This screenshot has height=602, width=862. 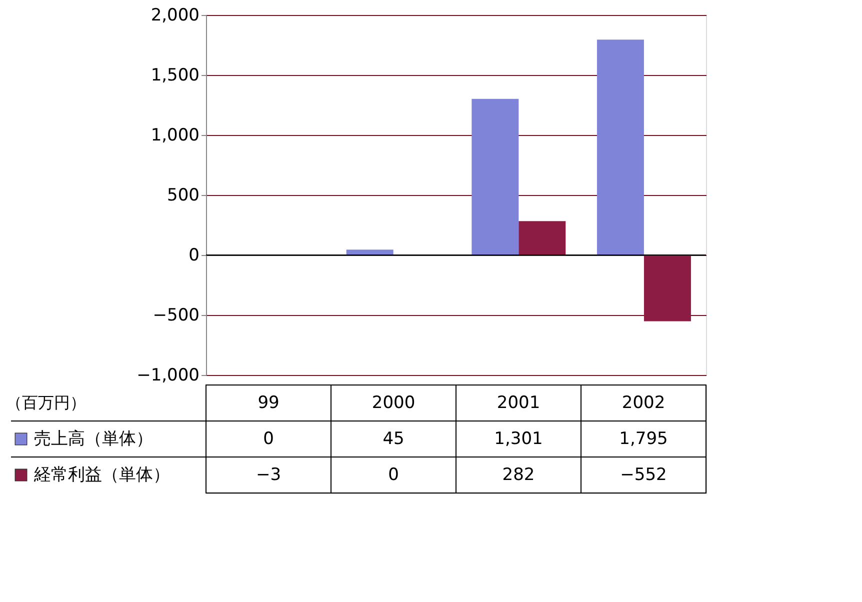 What do you see at coordinates (194, 256) in the screenshot?
I see `y-tick-label: 0` at bounding box center [194, 256].